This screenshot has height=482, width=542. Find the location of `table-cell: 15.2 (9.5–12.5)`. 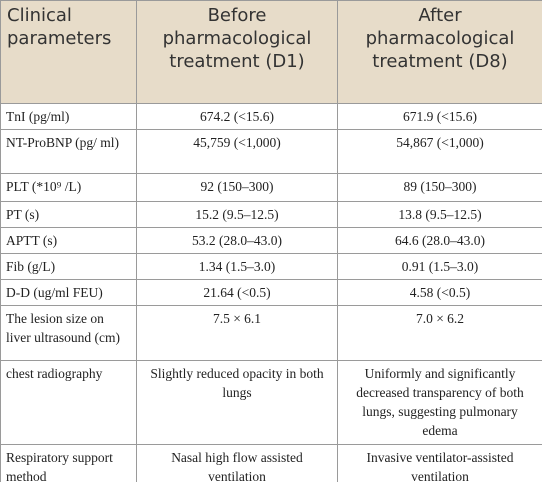

table-cell: 15.2 (9.5–12.5) is located at coordinates (237, 214).